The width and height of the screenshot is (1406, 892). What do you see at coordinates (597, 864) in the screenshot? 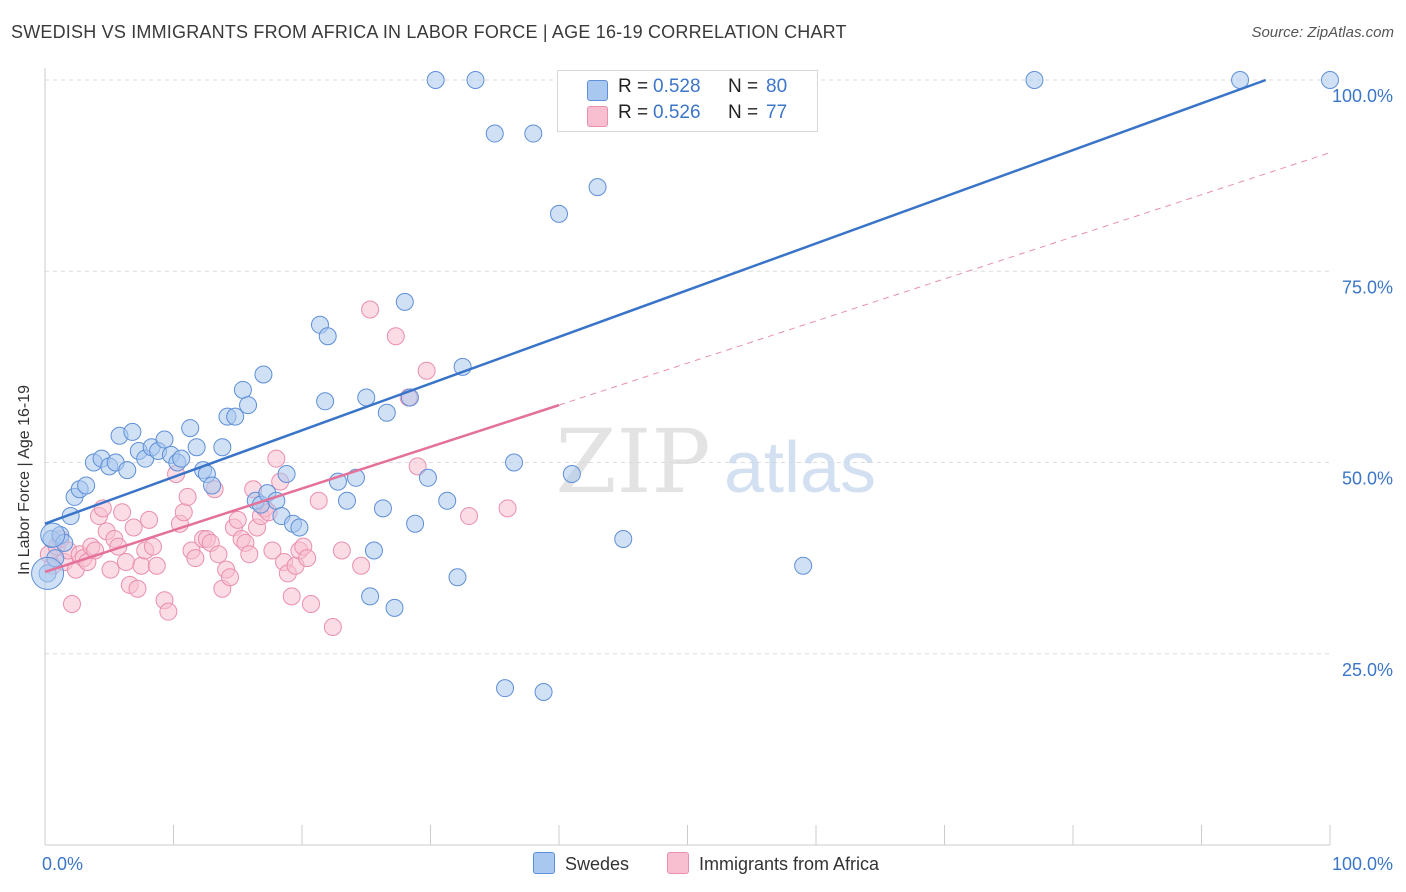
I see `swedes-legend-label: Swedes` at bounding box center [597, 864].